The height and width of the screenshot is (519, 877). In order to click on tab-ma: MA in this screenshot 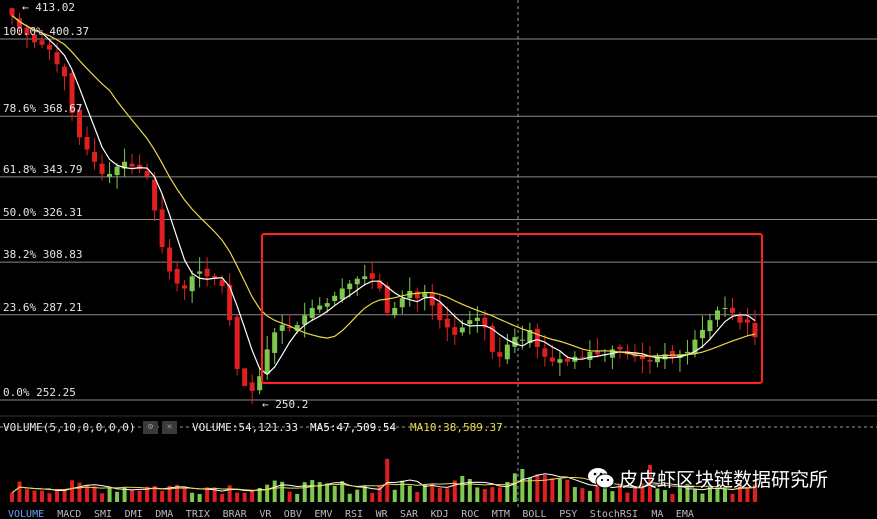, I will do `click(657, 514)`.